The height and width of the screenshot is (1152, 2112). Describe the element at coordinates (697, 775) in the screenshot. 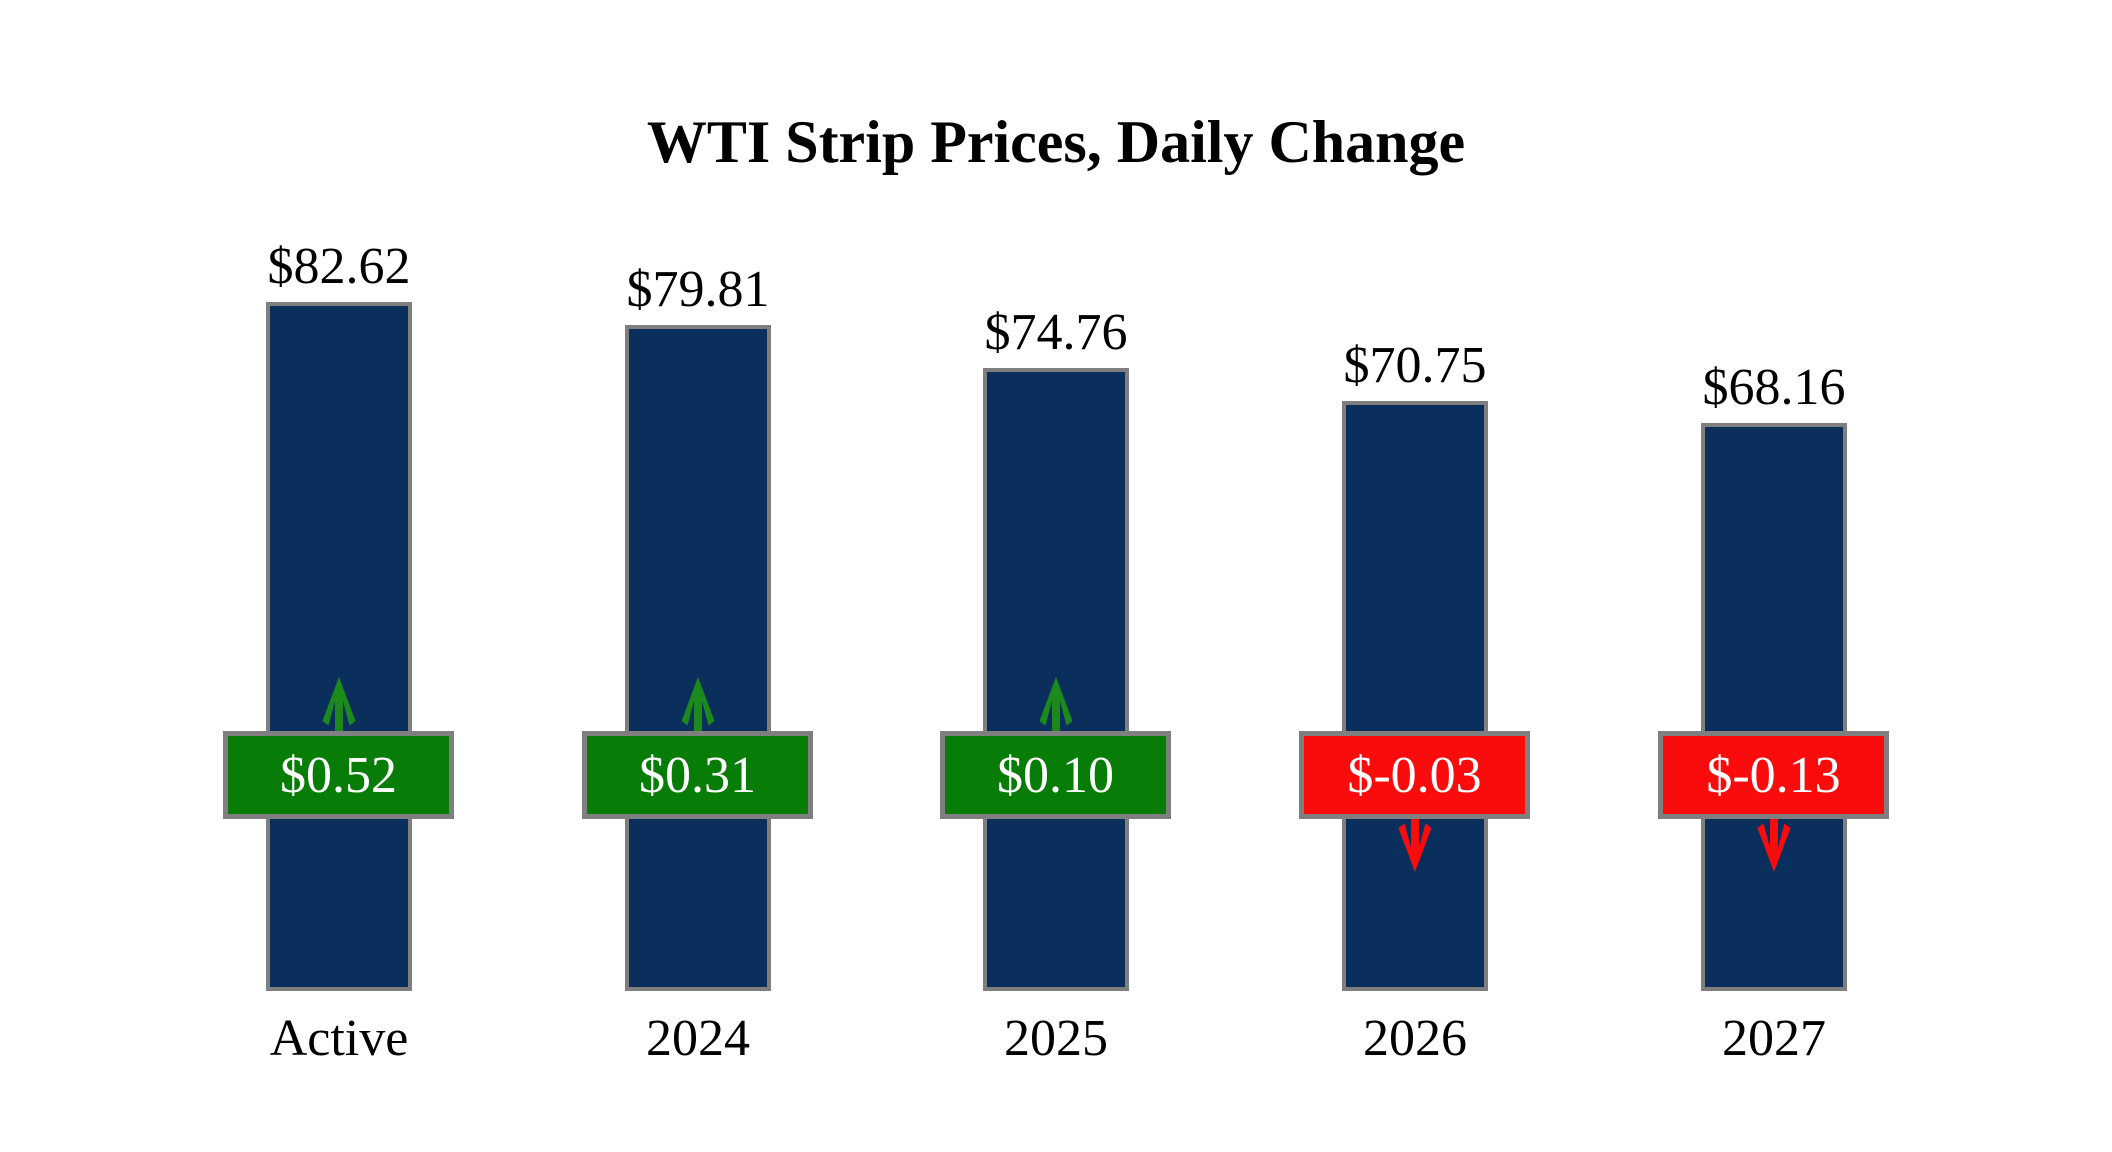

I see `change-badge: $0.31` at that location.